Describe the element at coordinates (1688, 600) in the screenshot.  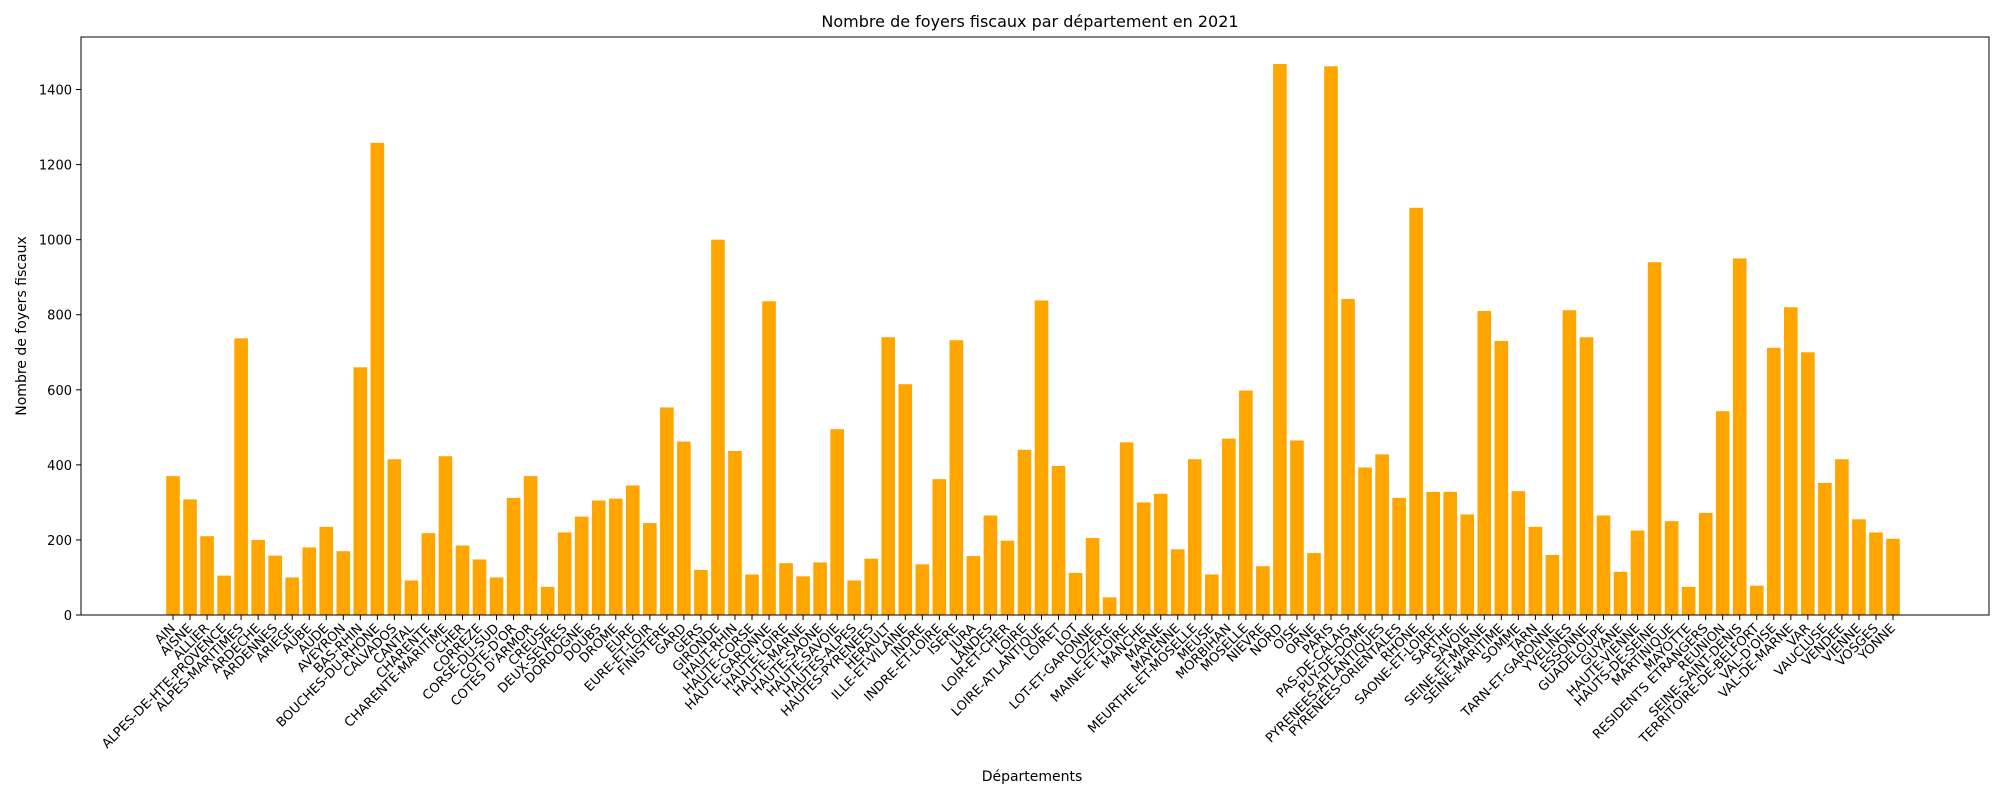
I see `bar-mayotte` at that location.